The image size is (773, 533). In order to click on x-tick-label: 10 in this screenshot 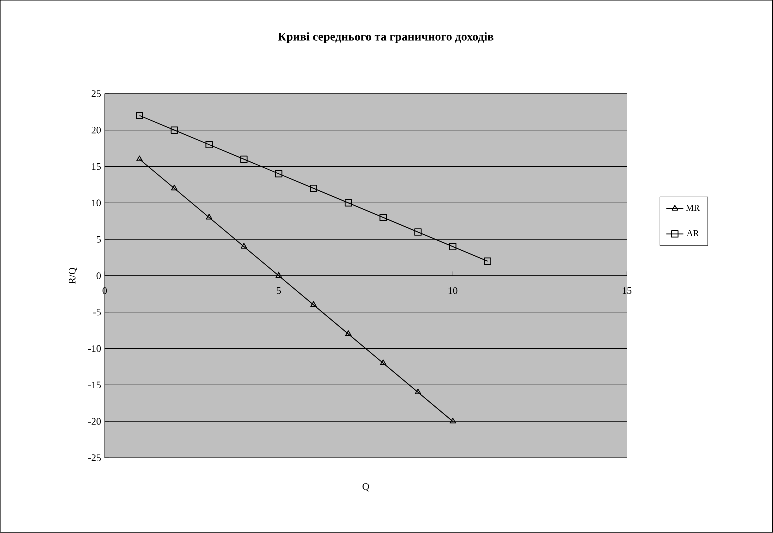, I will do `click(453, 291)`.